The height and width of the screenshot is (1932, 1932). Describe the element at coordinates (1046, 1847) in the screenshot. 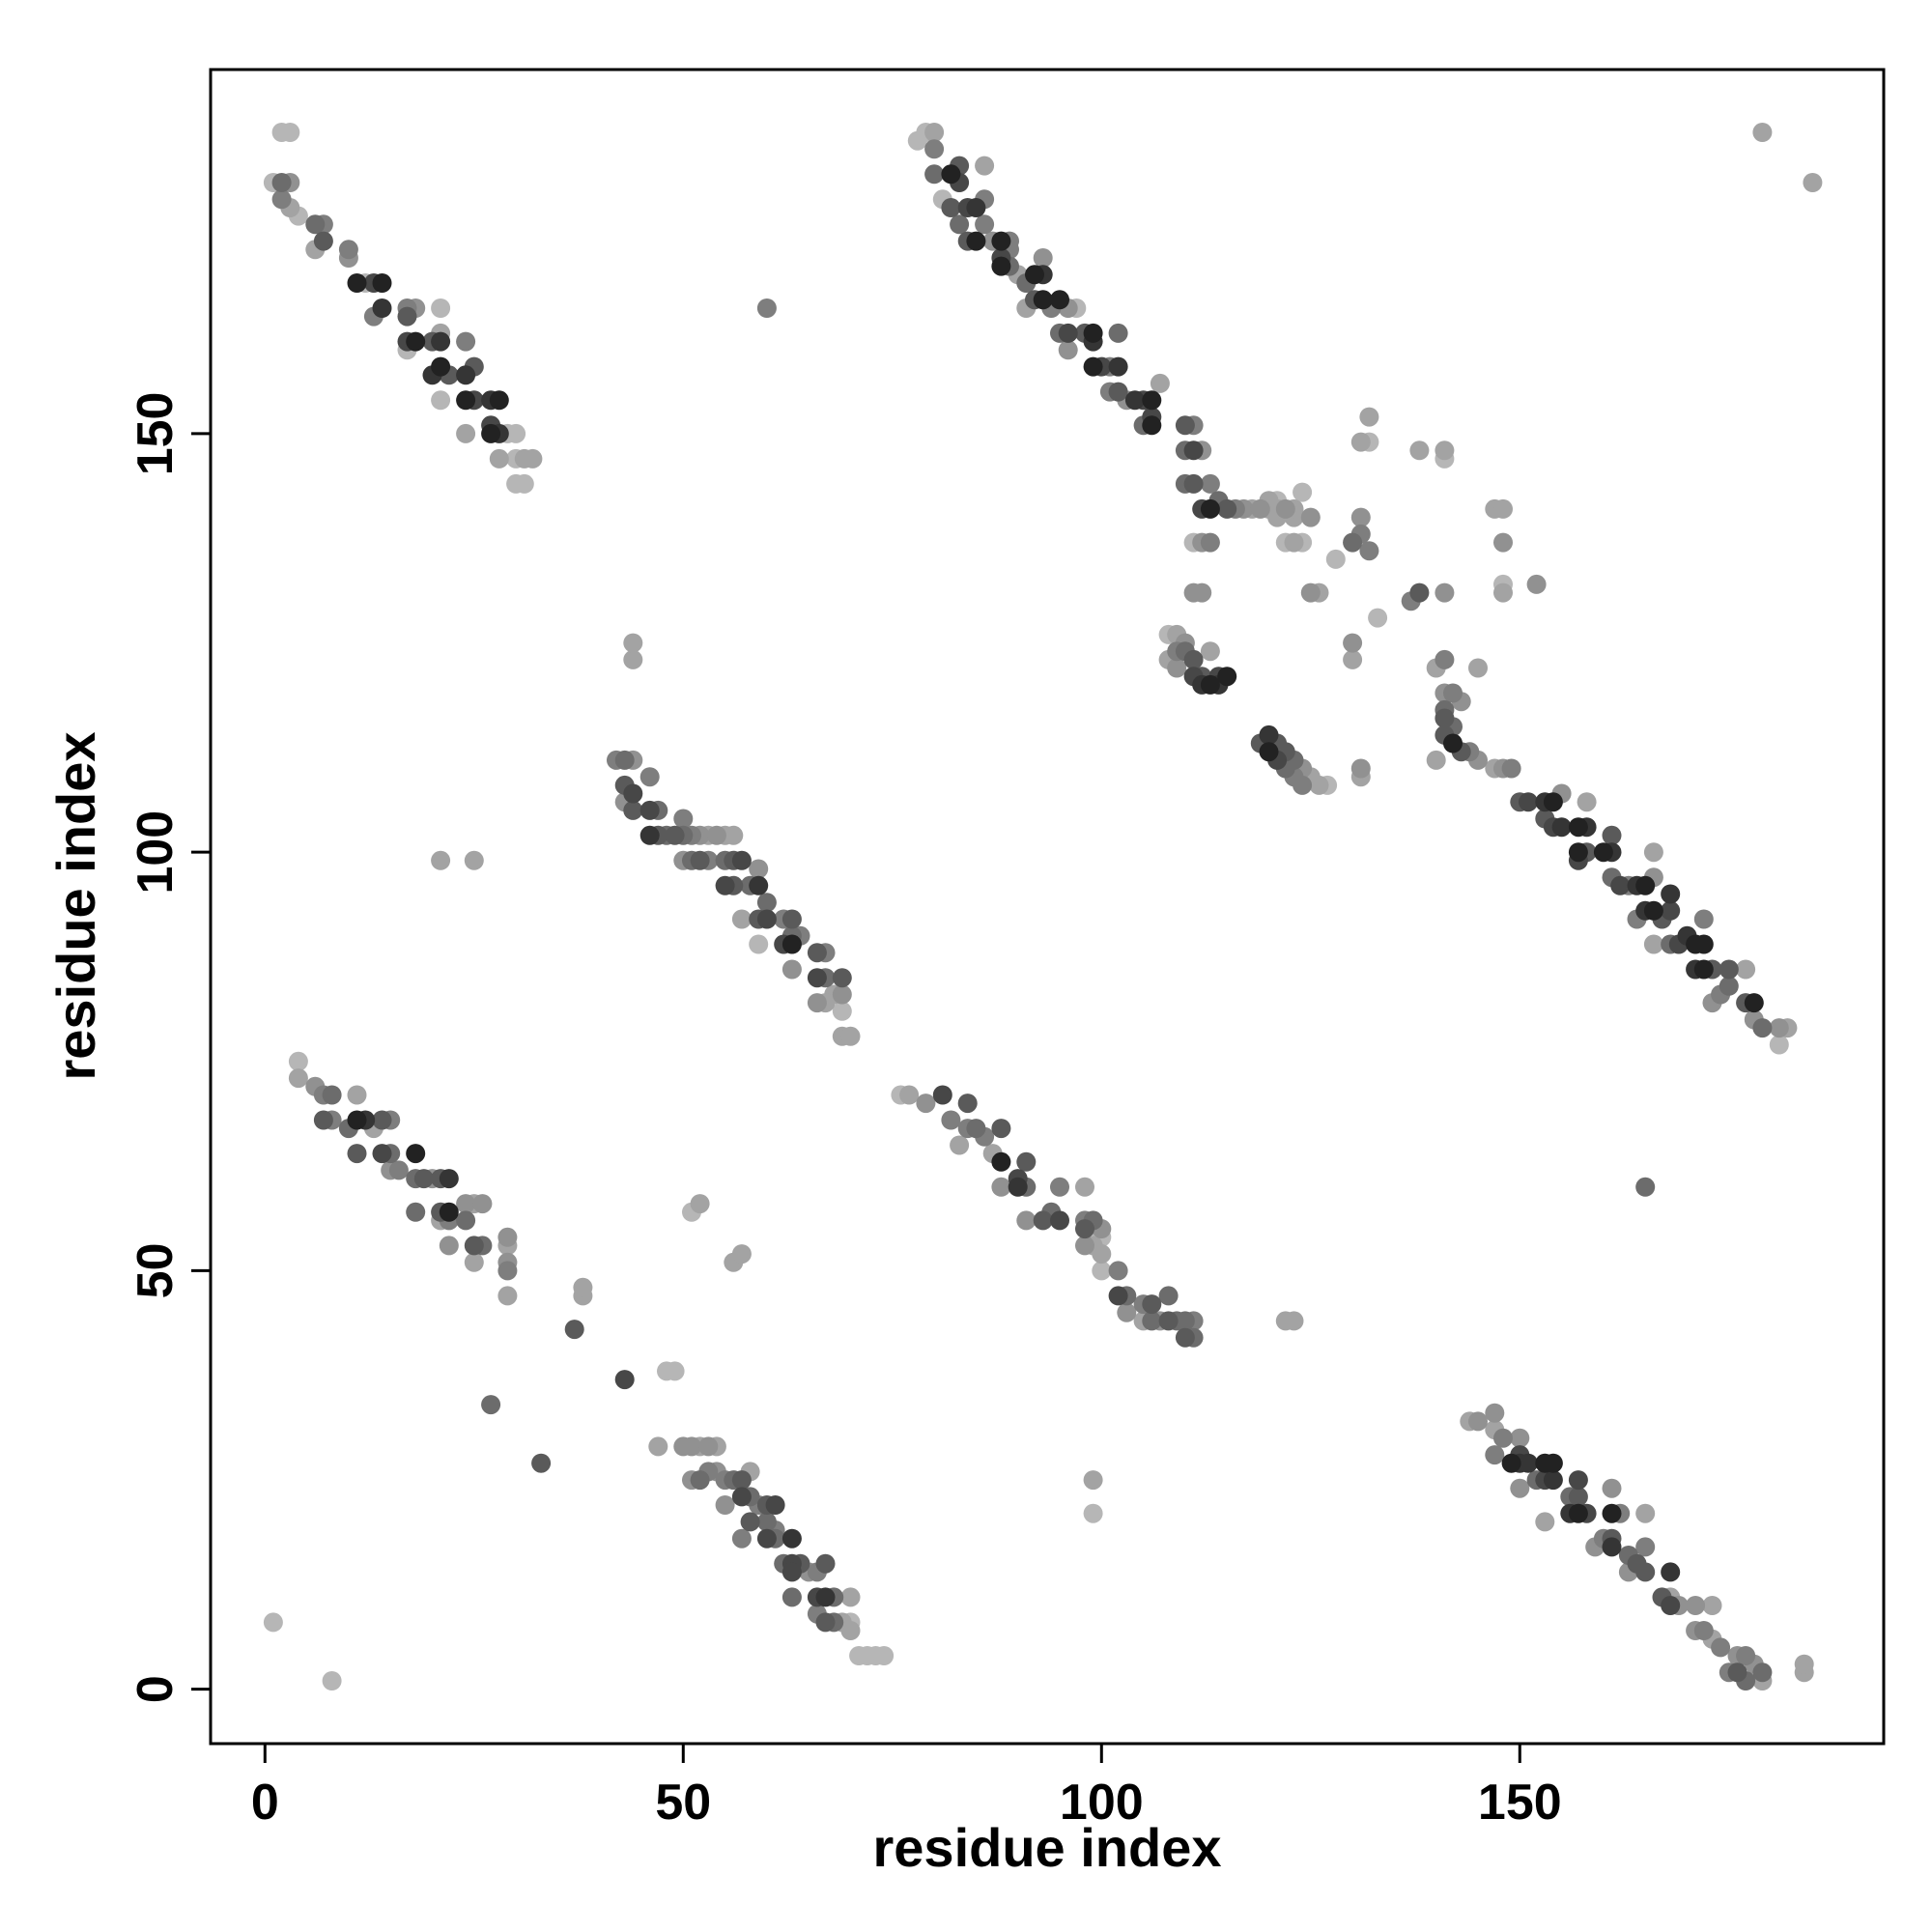

I see `x-axis-title: residue index` at that location.